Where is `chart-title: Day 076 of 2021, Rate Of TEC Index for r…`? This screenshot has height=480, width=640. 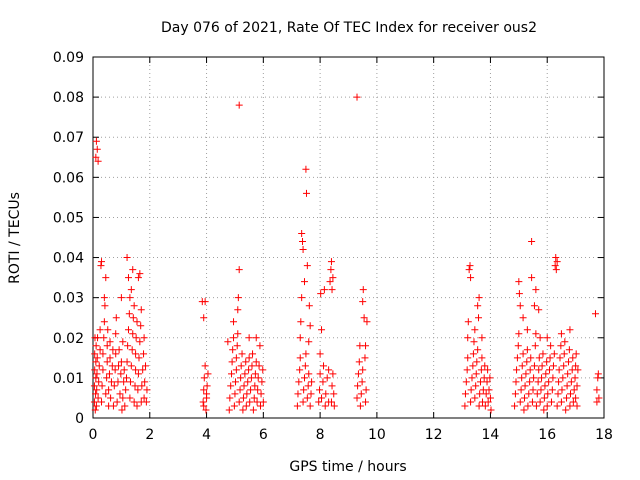
chart-title: Day 076 of 2021, Rate Of TEC Index for r… is located at coordinates (349, 28).